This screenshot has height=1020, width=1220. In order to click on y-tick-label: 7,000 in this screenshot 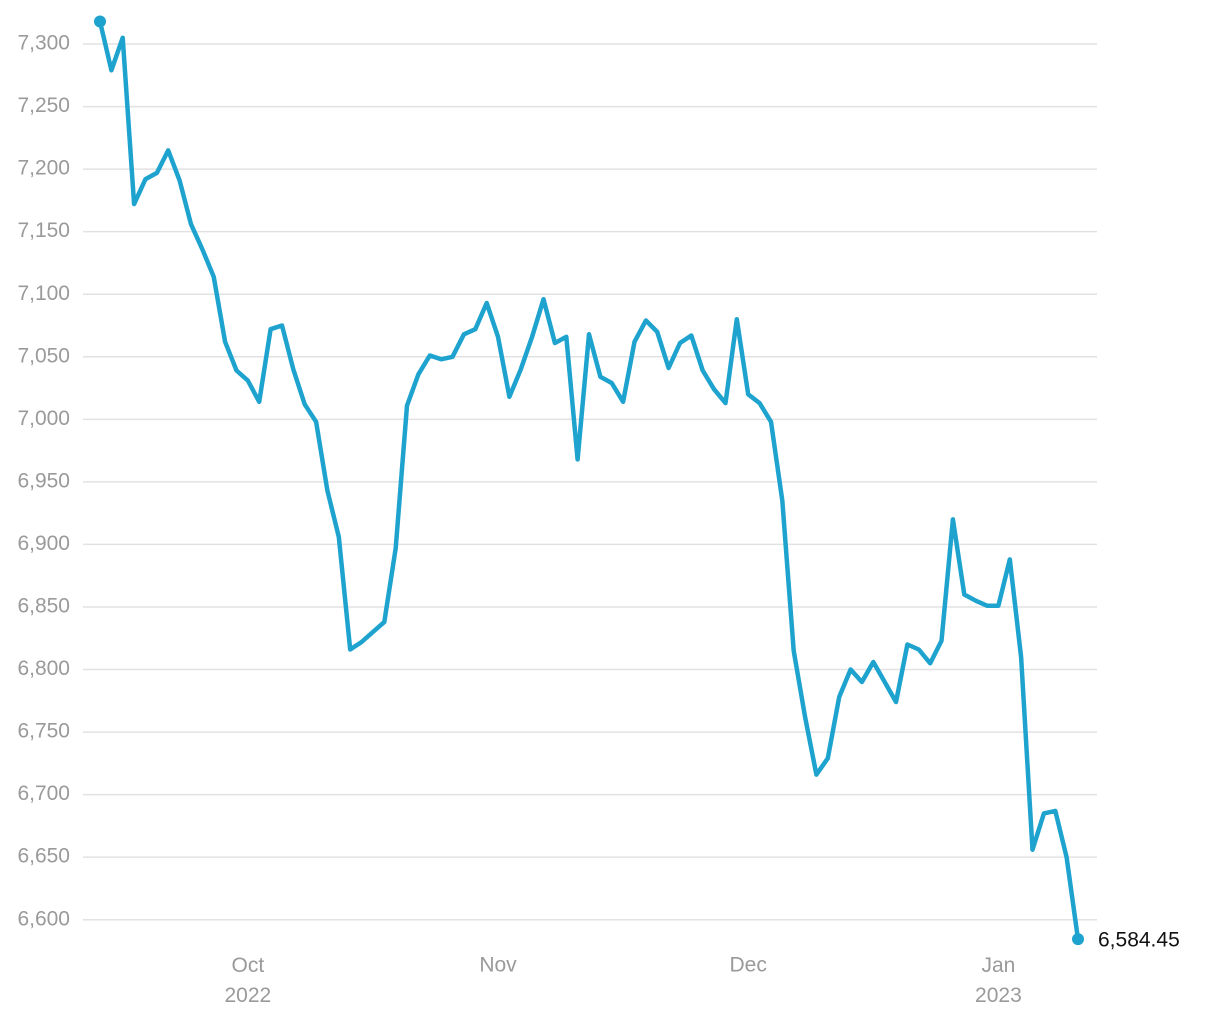, I will do `click(43, 418)`.